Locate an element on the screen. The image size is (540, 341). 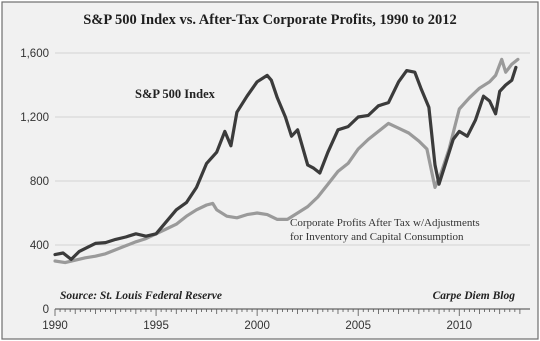
x-tick-label: 2010 is located at coordinates (459, 326).